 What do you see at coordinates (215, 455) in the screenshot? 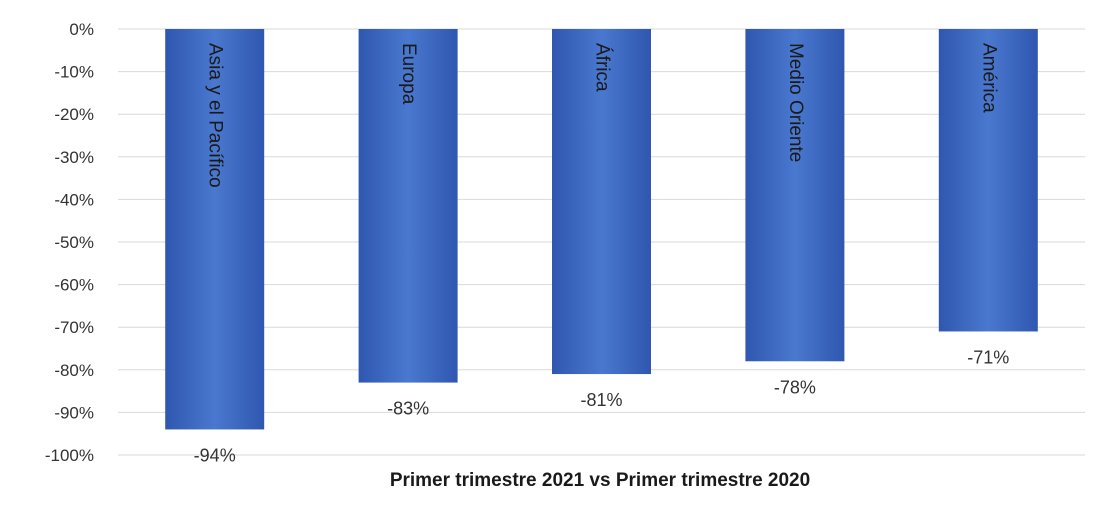
I see `data-label: -94%` at bounding box center [215, 455].